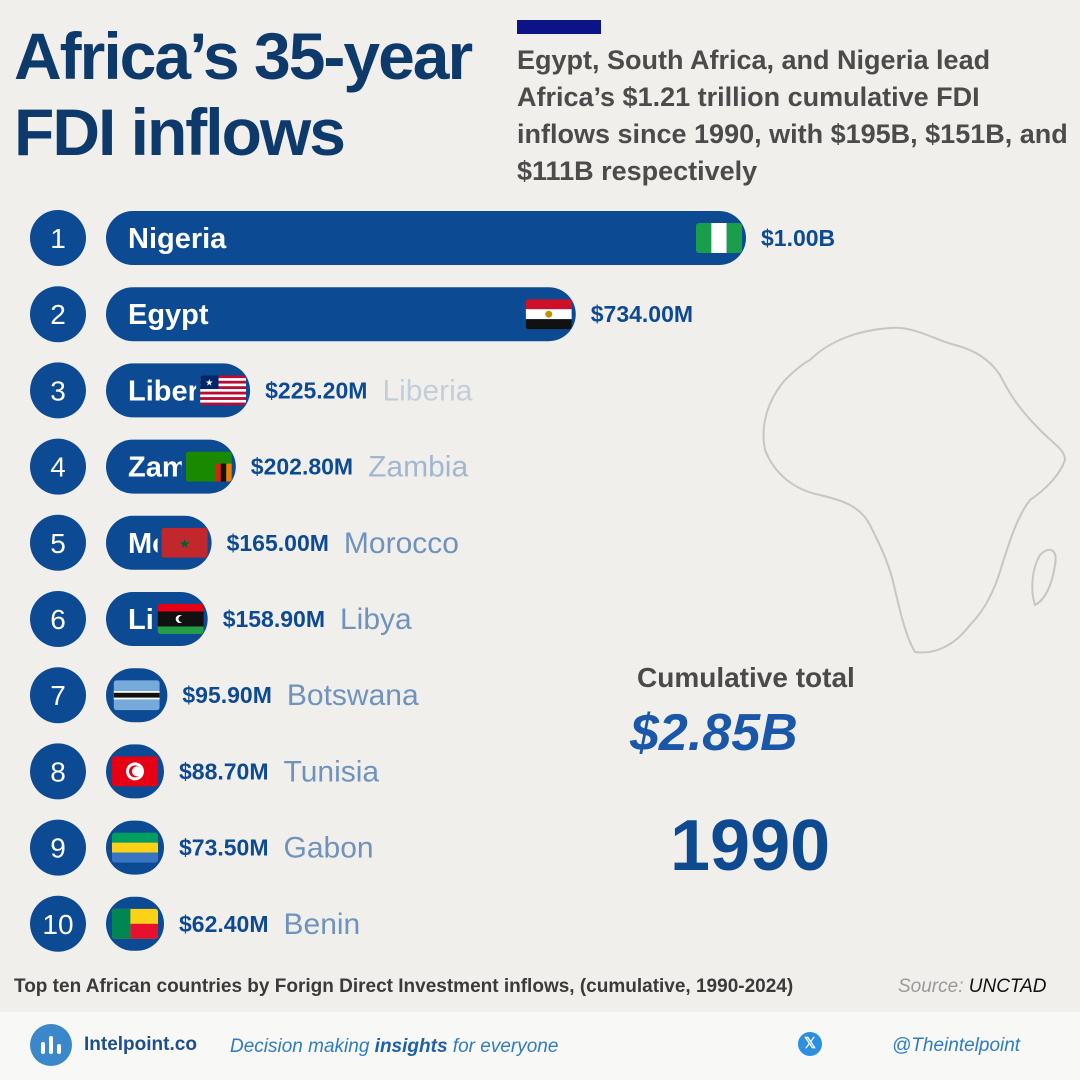  I want to click on bar-country-name: Zambia, so click(179, 468).